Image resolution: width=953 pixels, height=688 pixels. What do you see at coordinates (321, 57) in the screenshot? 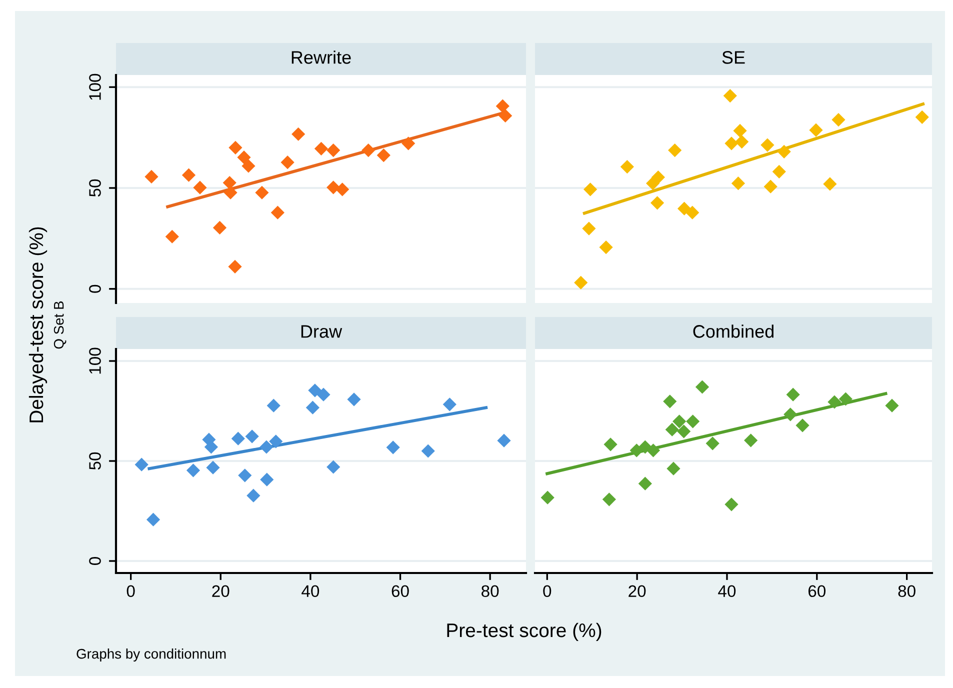
I see `chart-title: Rewrite` at bounding box center [321, 57].